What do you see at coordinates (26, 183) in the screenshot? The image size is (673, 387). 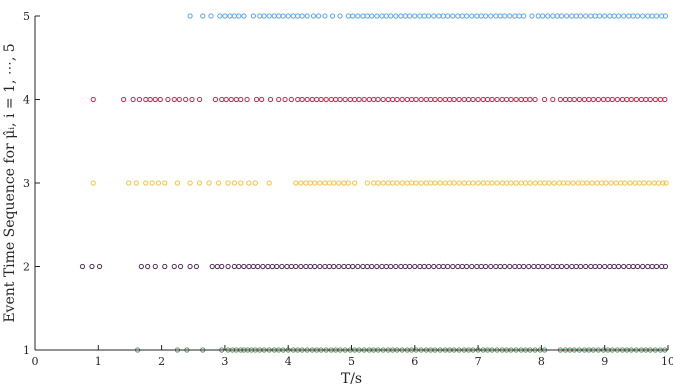 I see `y-tick-label: 3` at bounding box center [26, 183].